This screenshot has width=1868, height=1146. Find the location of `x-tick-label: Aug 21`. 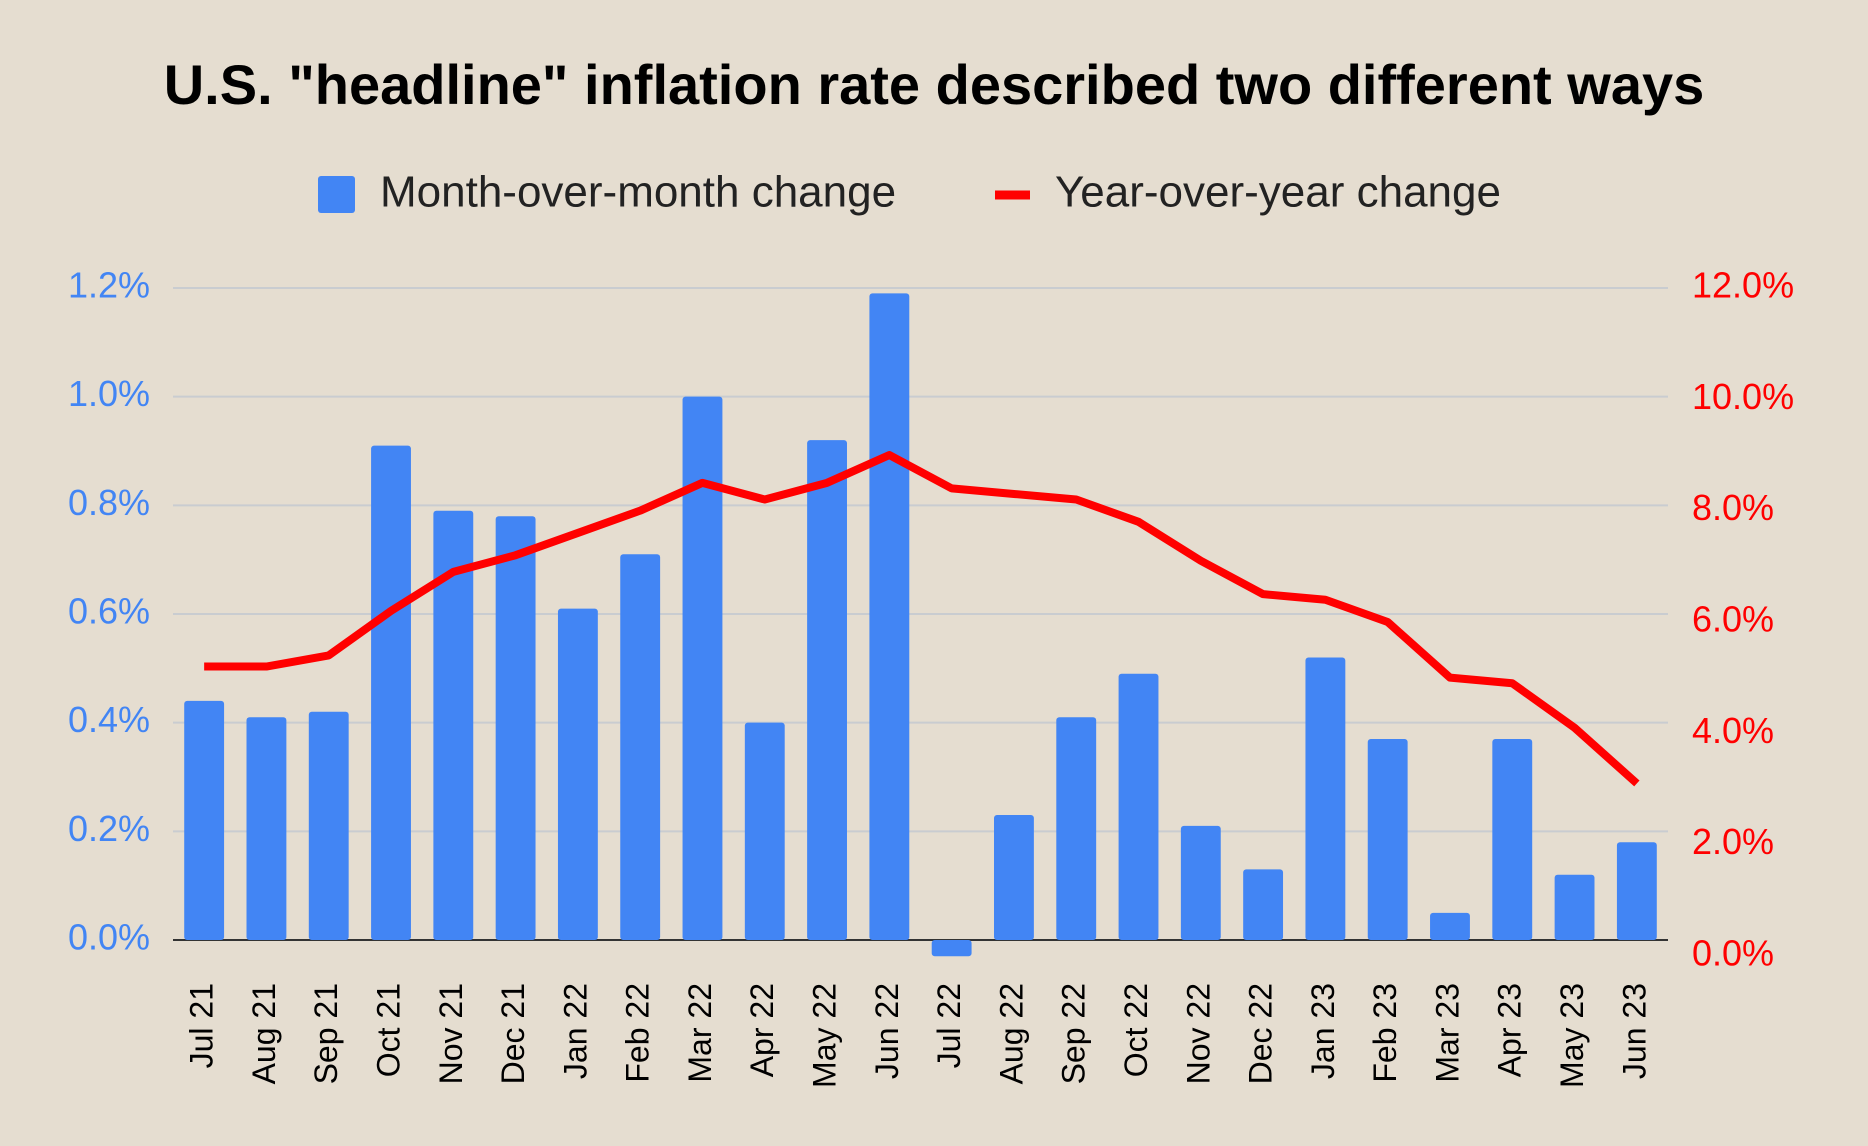

x-tick-label: Aug 21 is located at coordinates (264, 1033).